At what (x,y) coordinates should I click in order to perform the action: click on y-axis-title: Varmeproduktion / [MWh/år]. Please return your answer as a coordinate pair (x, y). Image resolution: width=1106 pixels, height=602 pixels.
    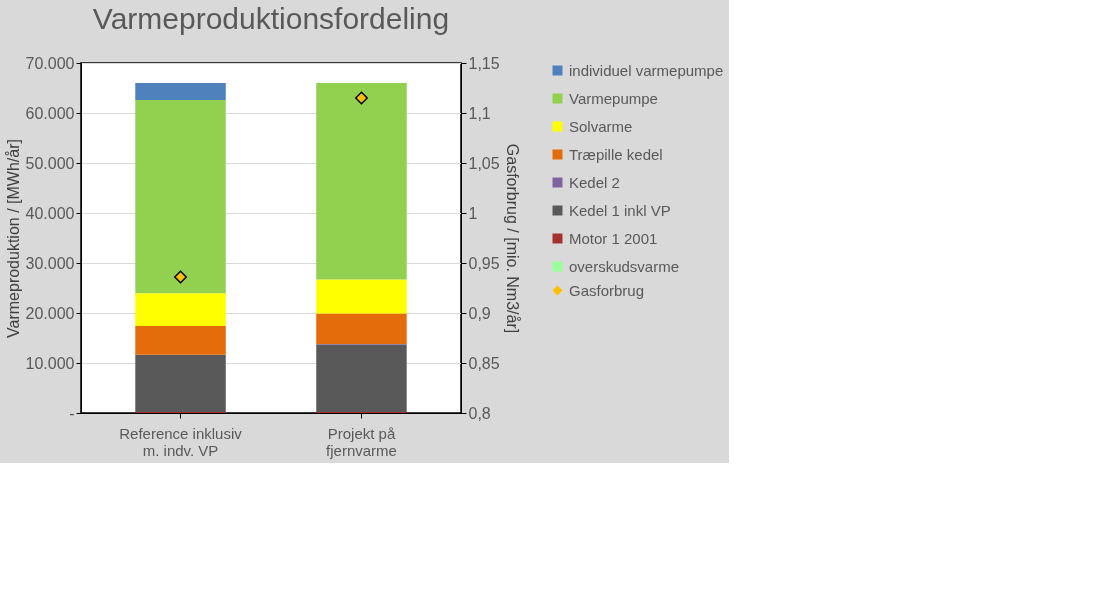
    Looking at the image, I should click on (13, 238).